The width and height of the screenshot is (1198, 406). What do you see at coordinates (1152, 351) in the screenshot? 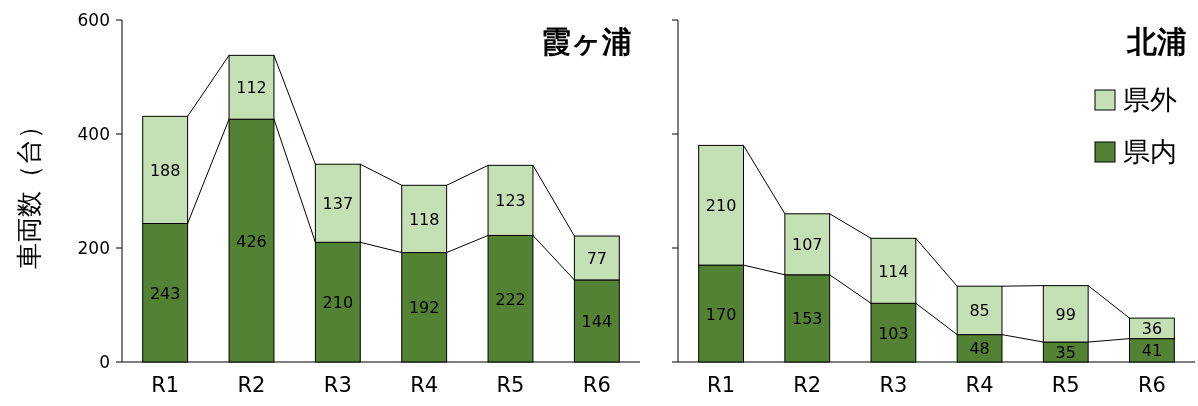
I see `data-label: 41` at bounding box center [1152, 351].